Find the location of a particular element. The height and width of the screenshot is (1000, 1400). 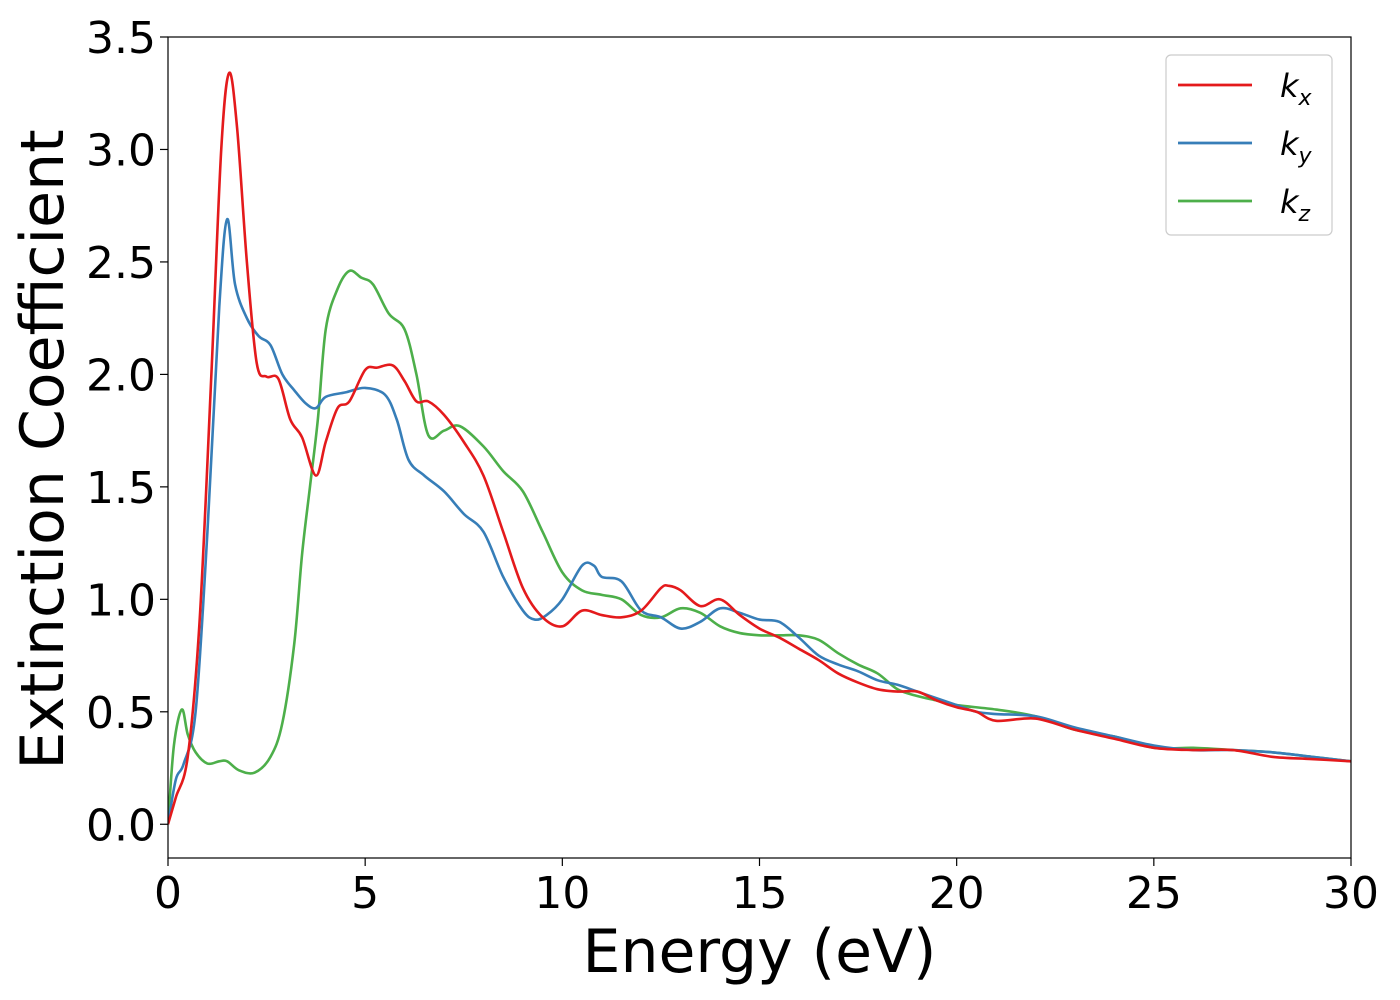

y-tick-label: 0.0 is located at coordinates (121, 825).